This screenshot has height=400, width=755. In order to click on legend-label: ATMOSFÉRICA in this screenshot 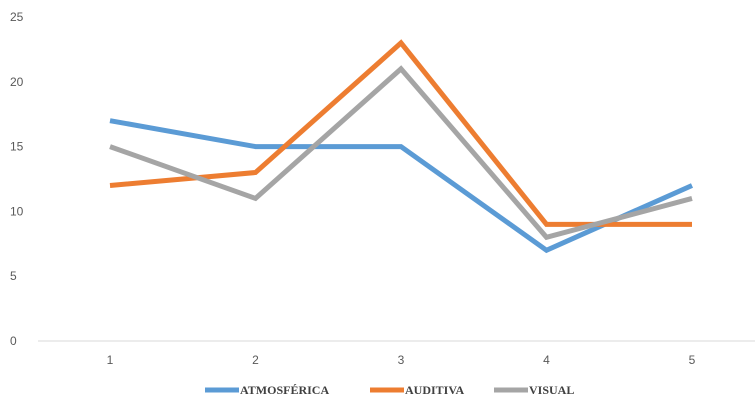, I will do `click(284, 390)`.